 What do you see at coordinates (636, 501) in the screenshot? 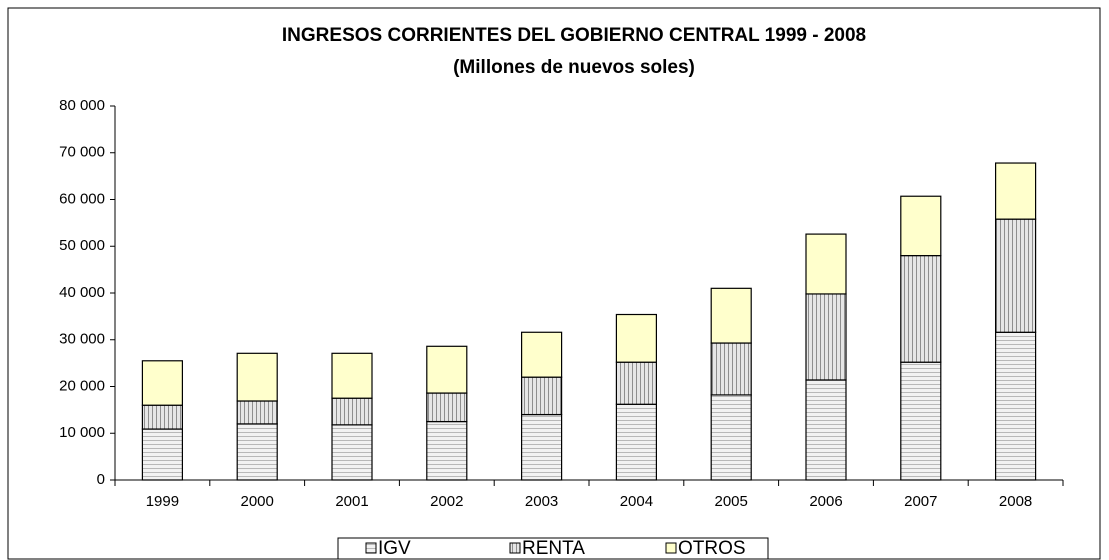
I see `x-tick-label: 2004` at bounding box center [636, 501].